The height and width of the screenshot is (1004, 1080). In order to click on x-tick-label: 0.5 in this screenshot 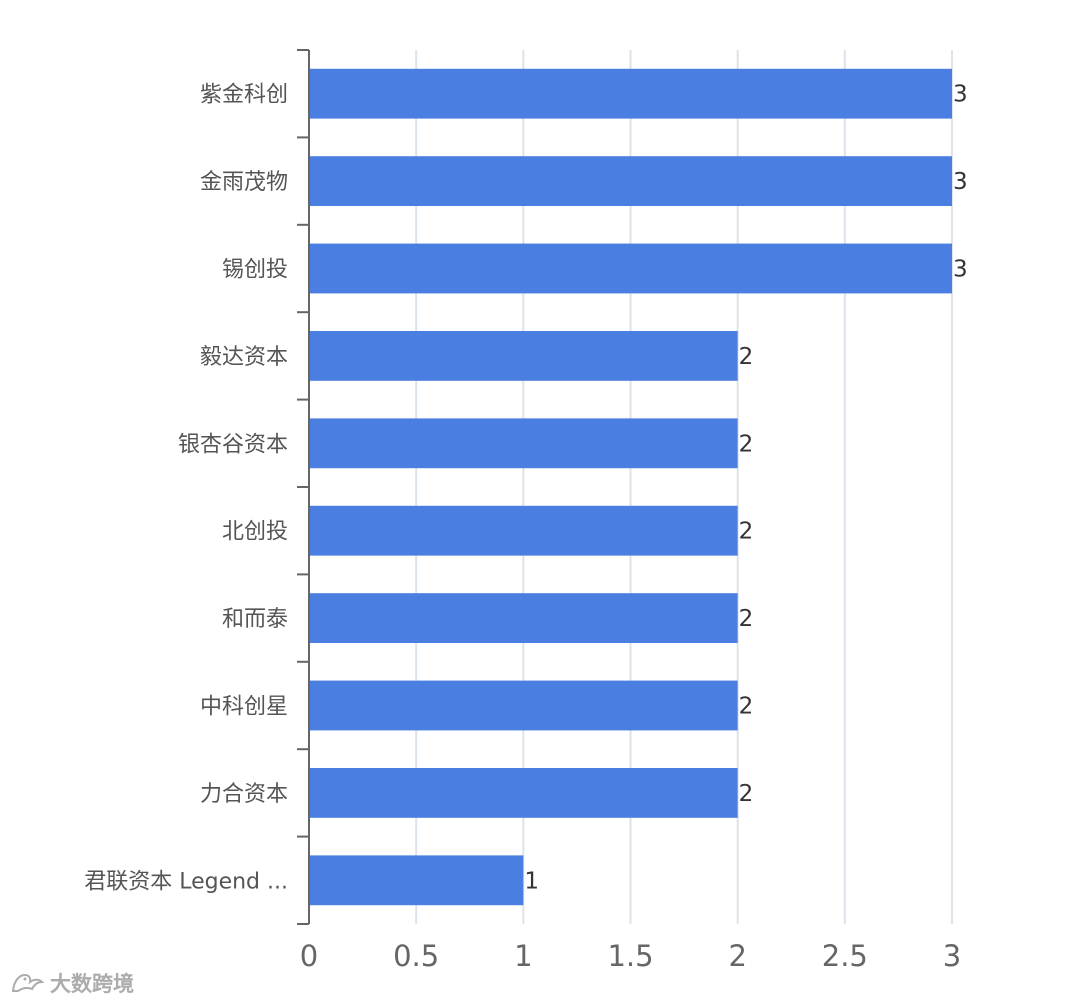, I will do `click(416, 956)`.